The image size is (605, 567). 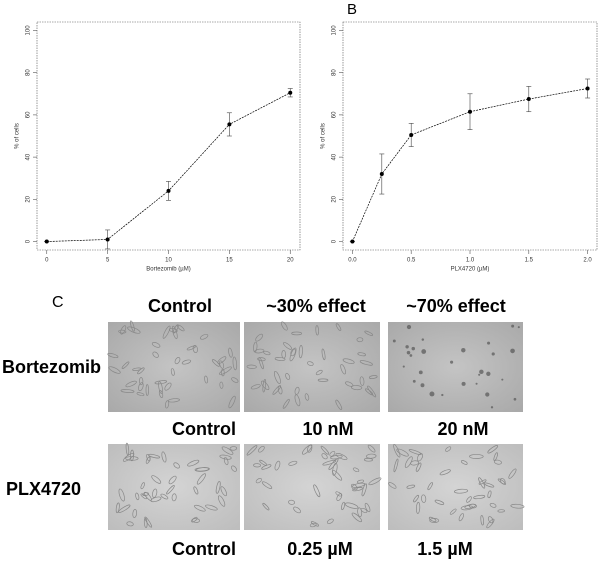 What do you see at coordinates (335, 241) in the screenshot?
I see `y-tick-label: 0` at bounding box center [335, 241].